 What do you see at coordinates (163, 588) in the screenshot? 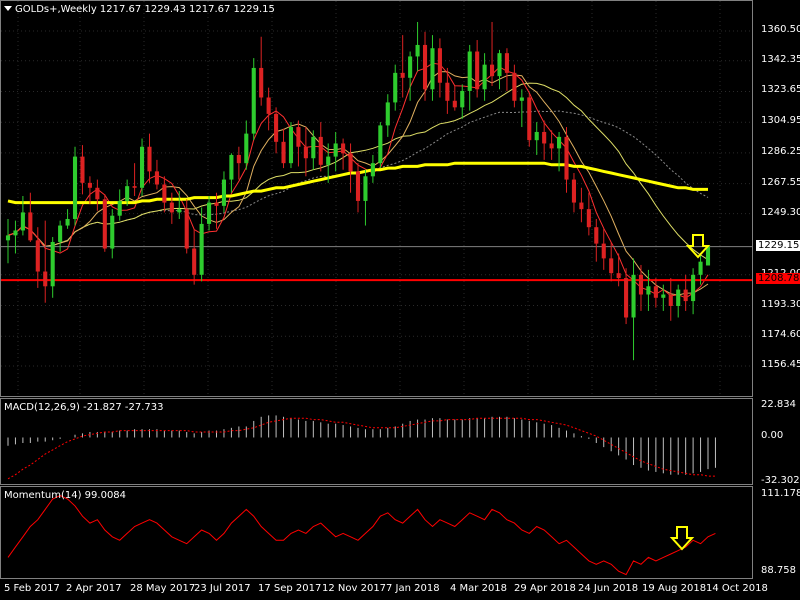
I see `time-tick-label: 28 May 2017` at bounding box center [163, 588].